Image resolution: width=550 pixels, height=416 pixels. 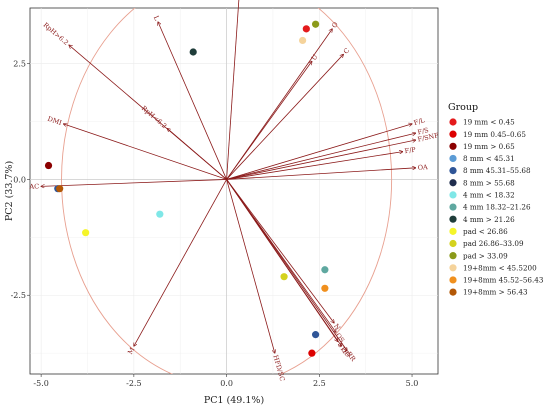 I want to click on x-tick-label: 2.5, so click(x=319, y=383).